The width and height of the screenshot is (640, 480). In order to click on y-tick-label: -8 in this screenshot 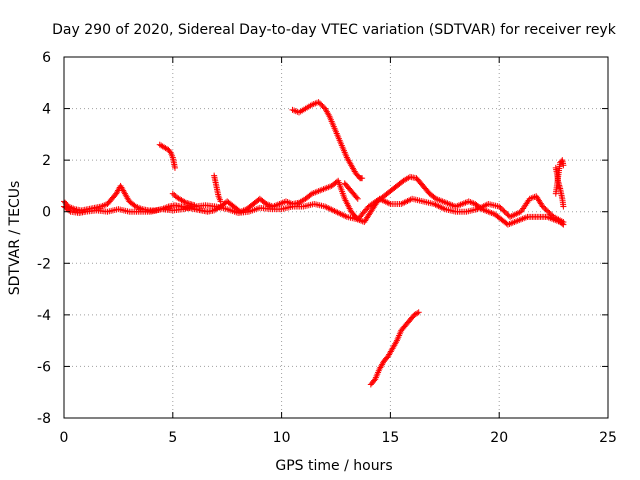, I will do `click(44, 419)`.